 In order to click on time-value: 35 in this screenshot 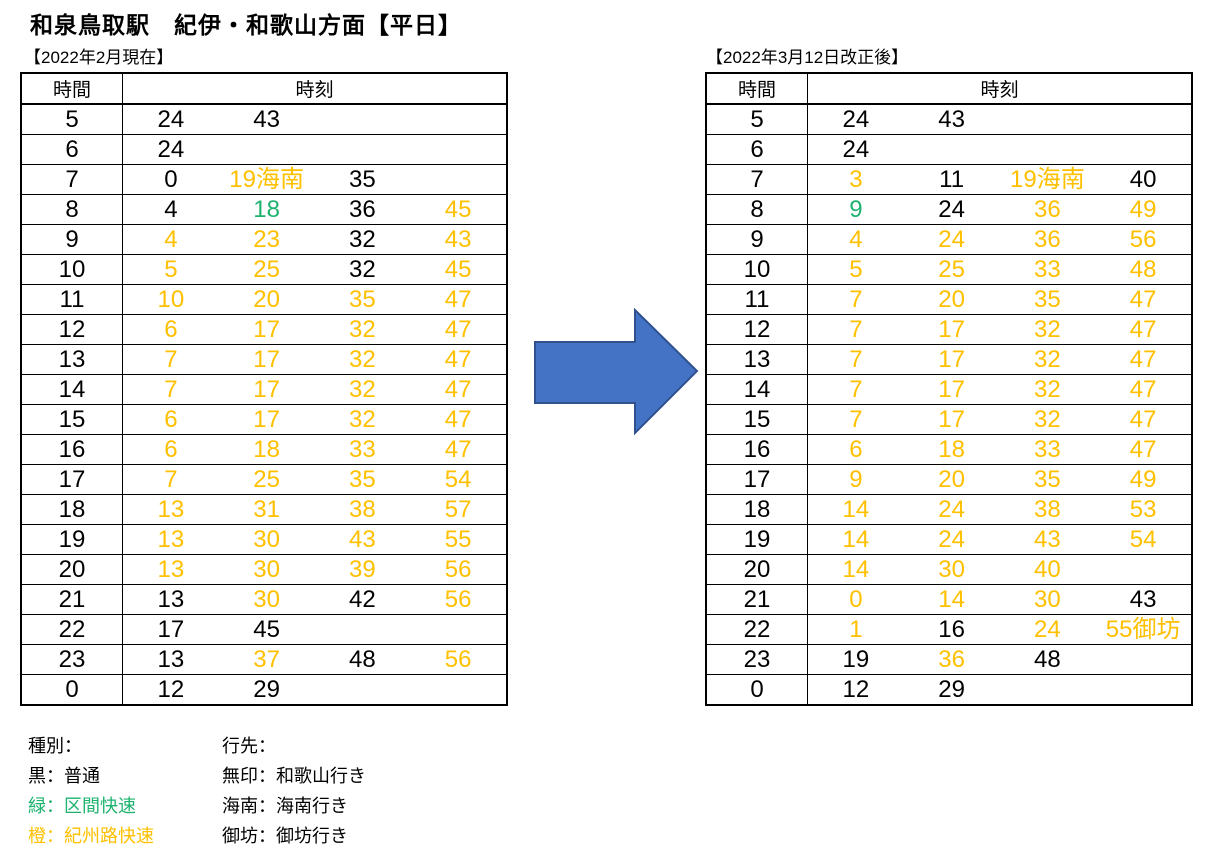, I will do `click(1047, 479)`.